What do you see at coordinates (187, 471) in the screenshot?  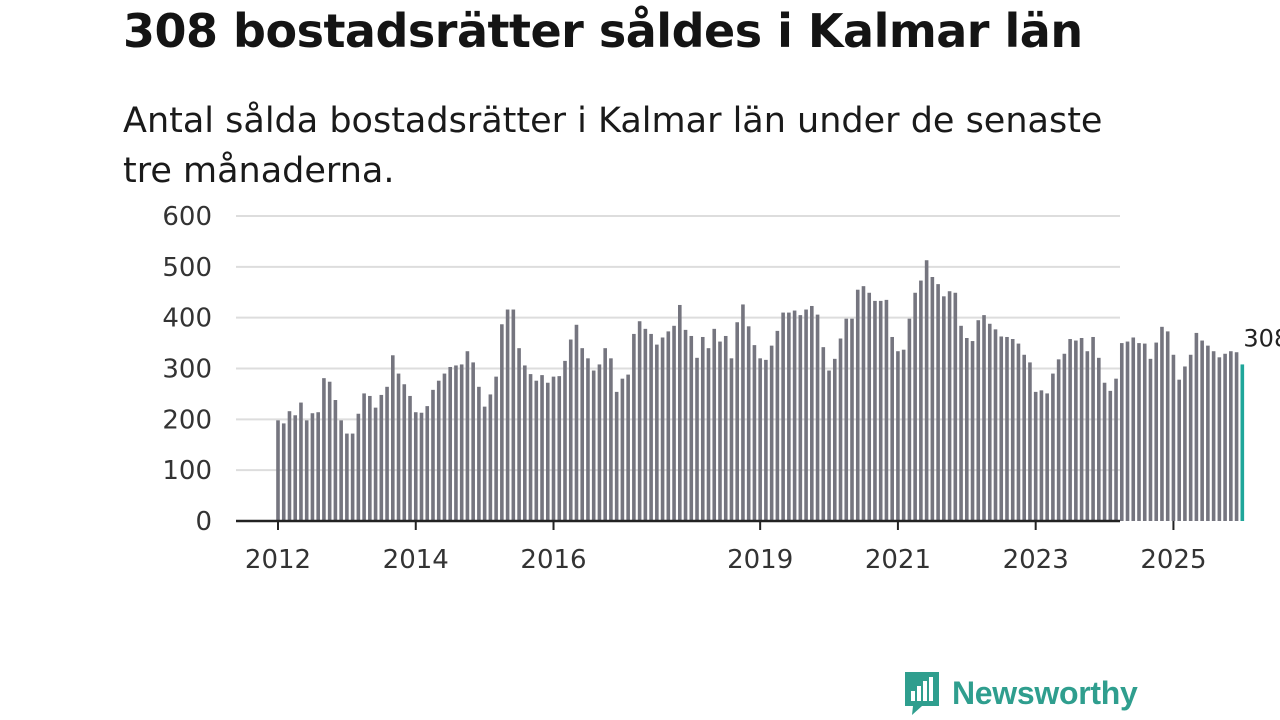 I see `y-tick-label: 100` at bounding box center [187, 471].